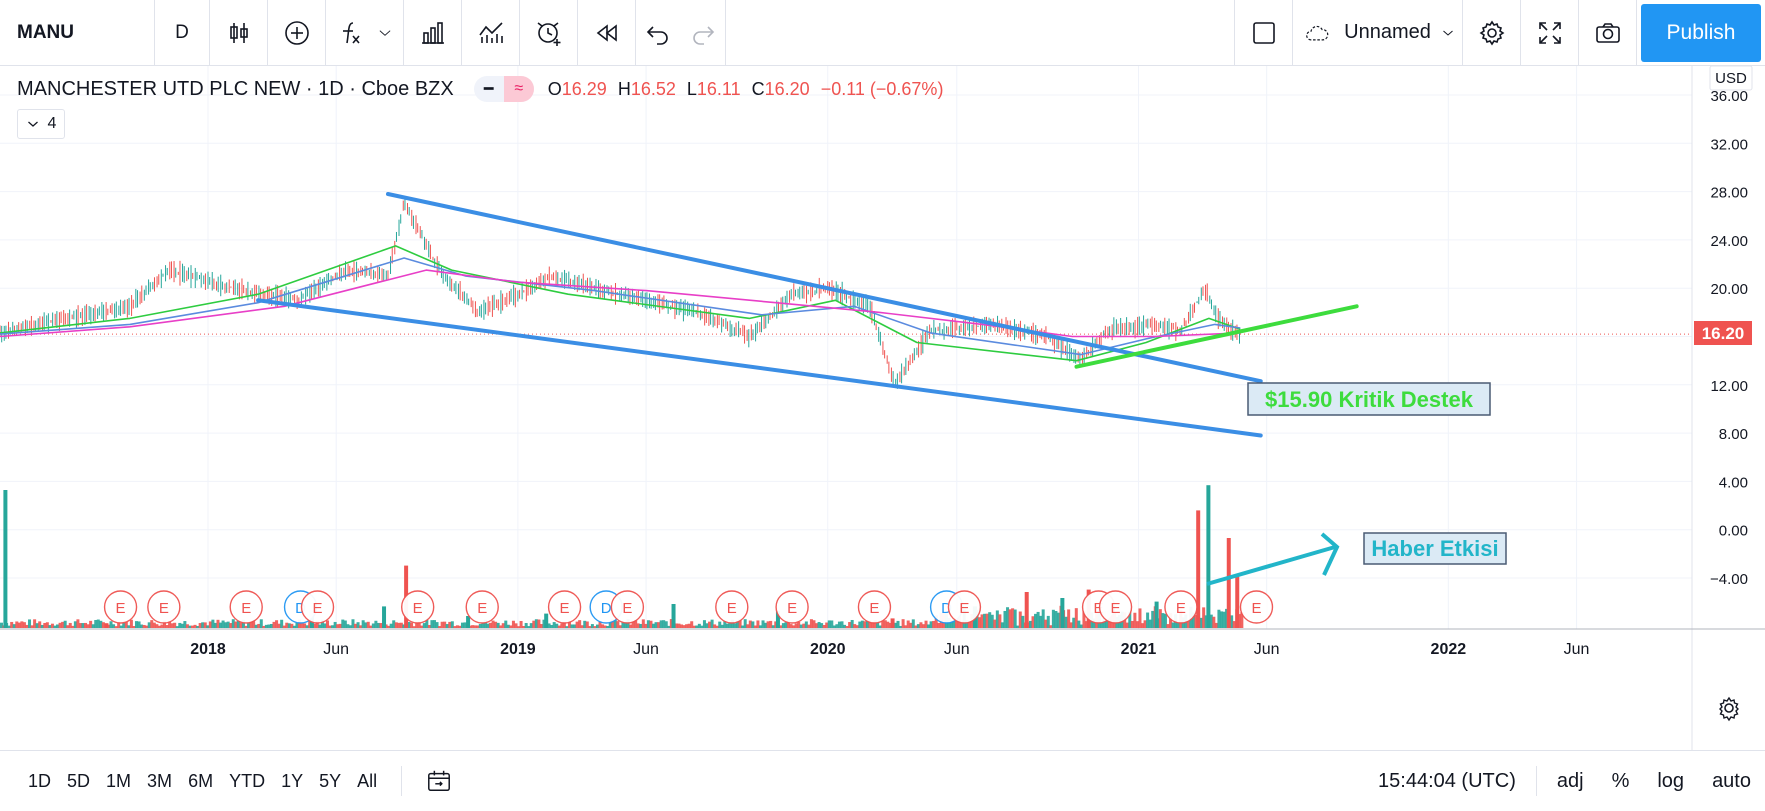  What do you see at coordinates (549, 33) in the screenshot?
I see `alert-icon` at bounding box center [549, 33].